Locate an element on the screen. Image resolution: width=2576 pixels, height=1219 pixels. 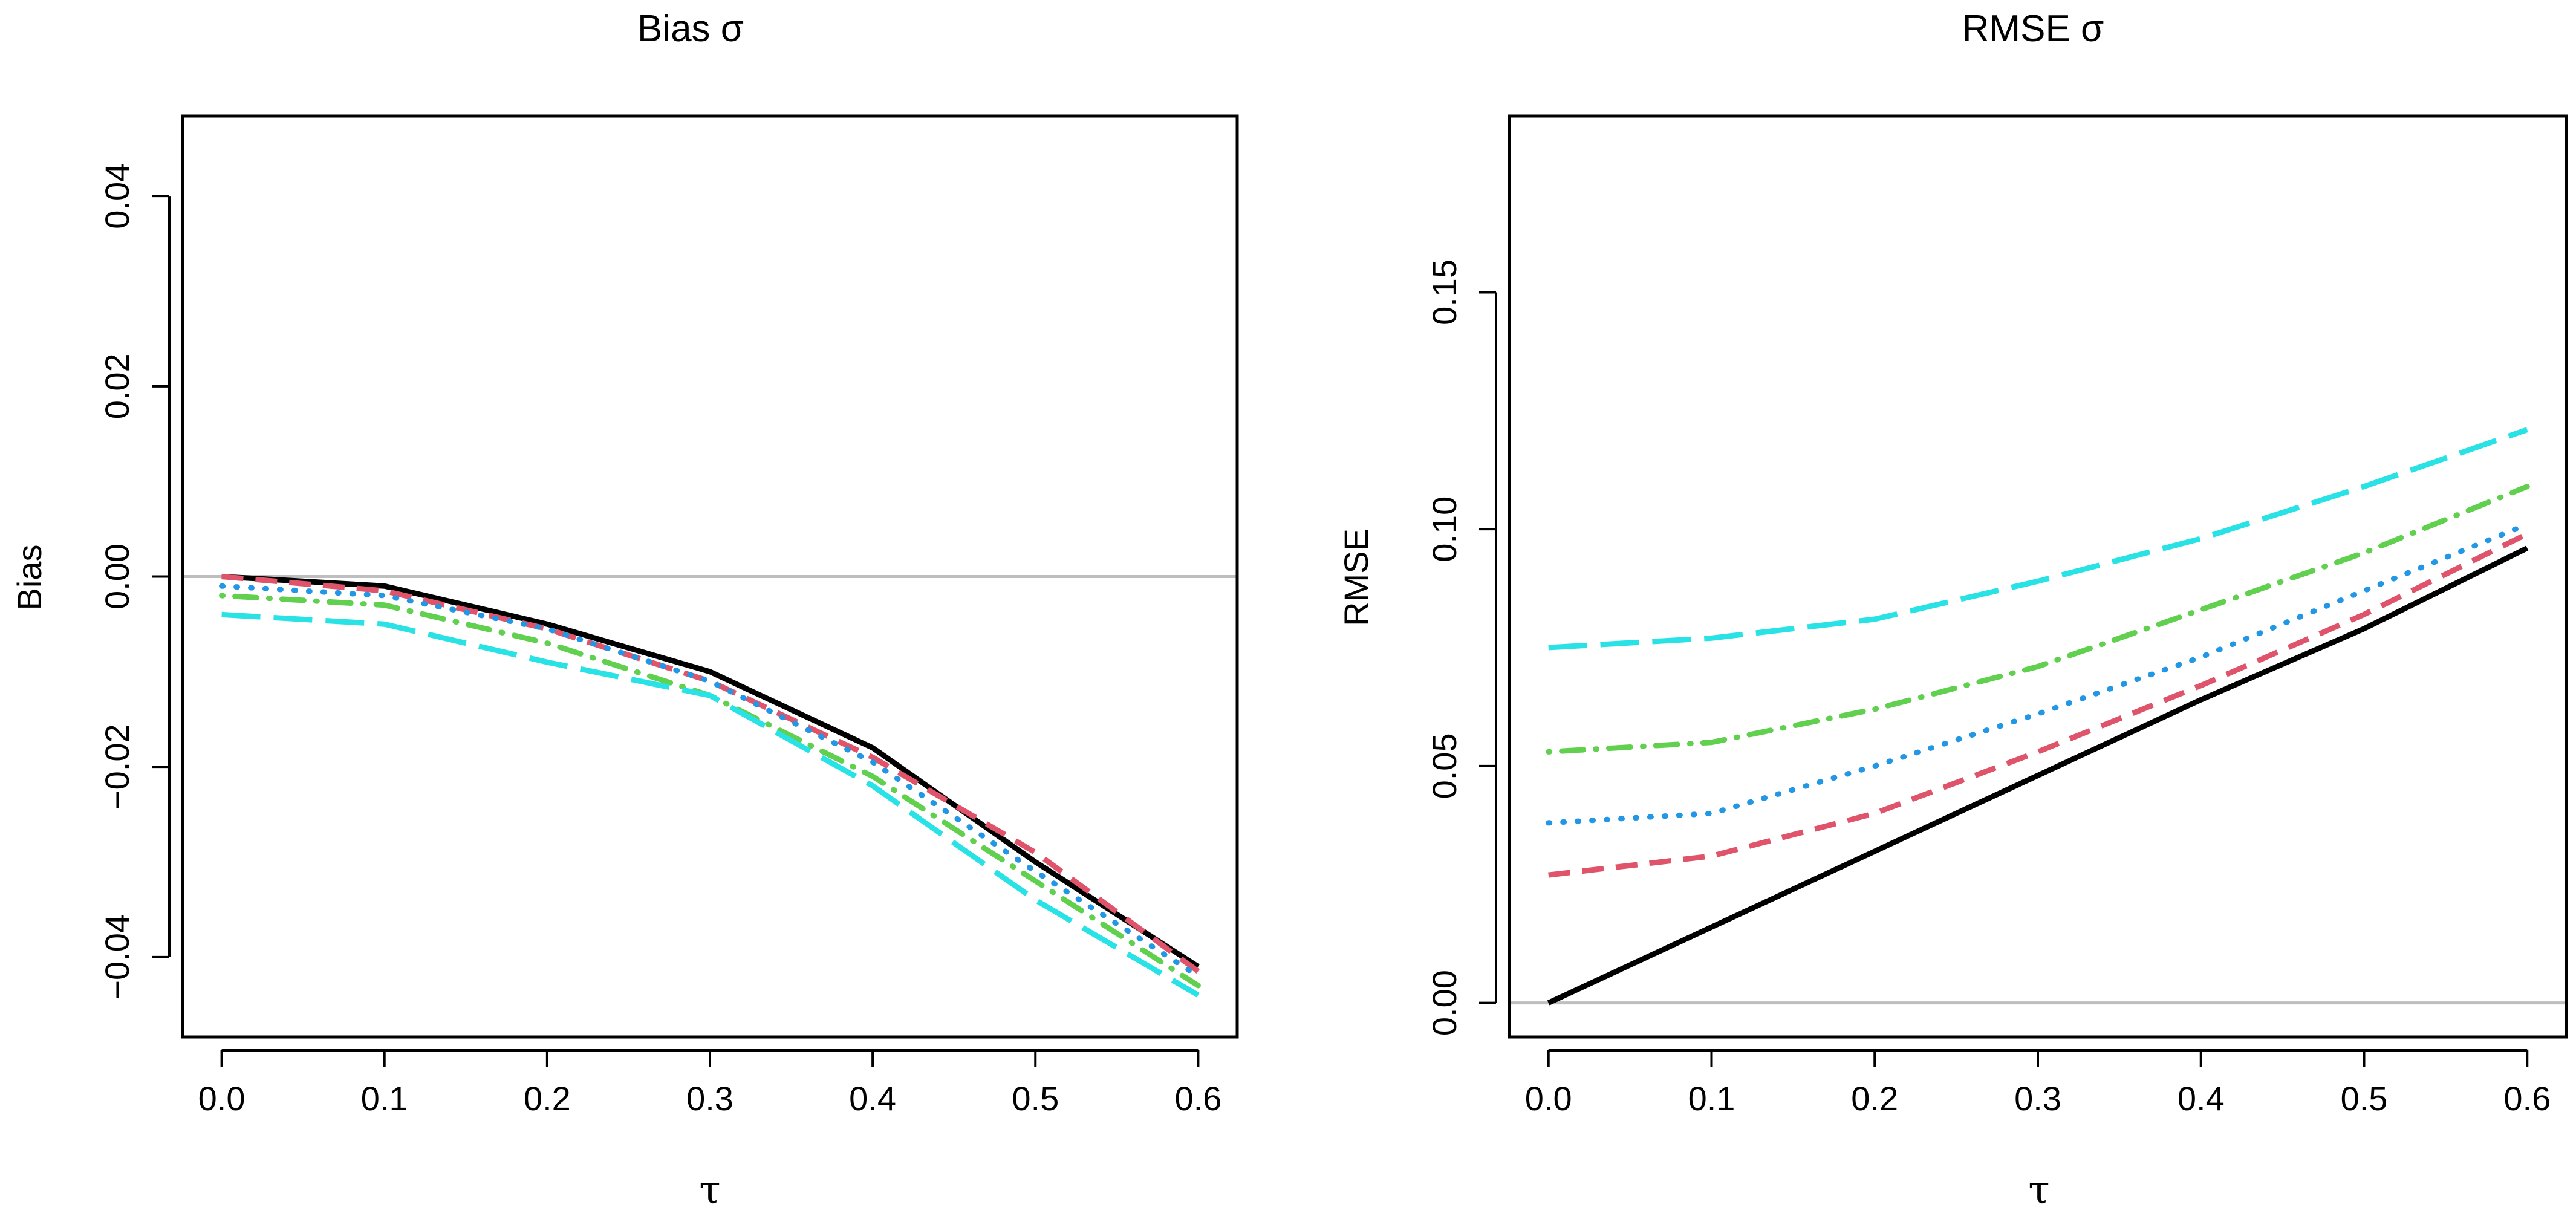
rmse-x-tick-label: 0.4 is located at coordinates (2201, 1098).